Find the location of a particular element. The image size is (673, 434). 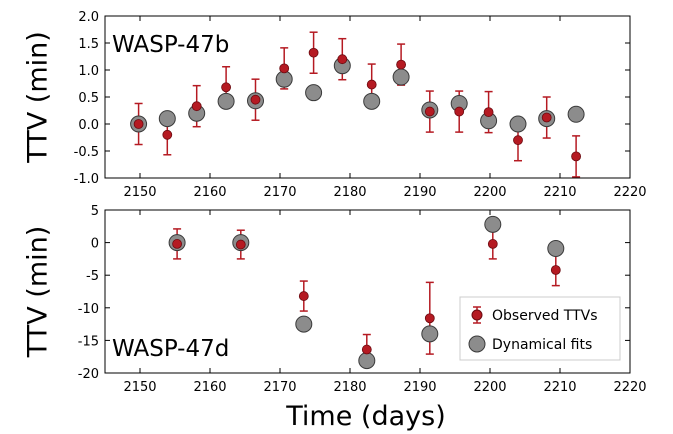

legend: Observed TTVs Dynamical fits is located at coordinates (540, 328).